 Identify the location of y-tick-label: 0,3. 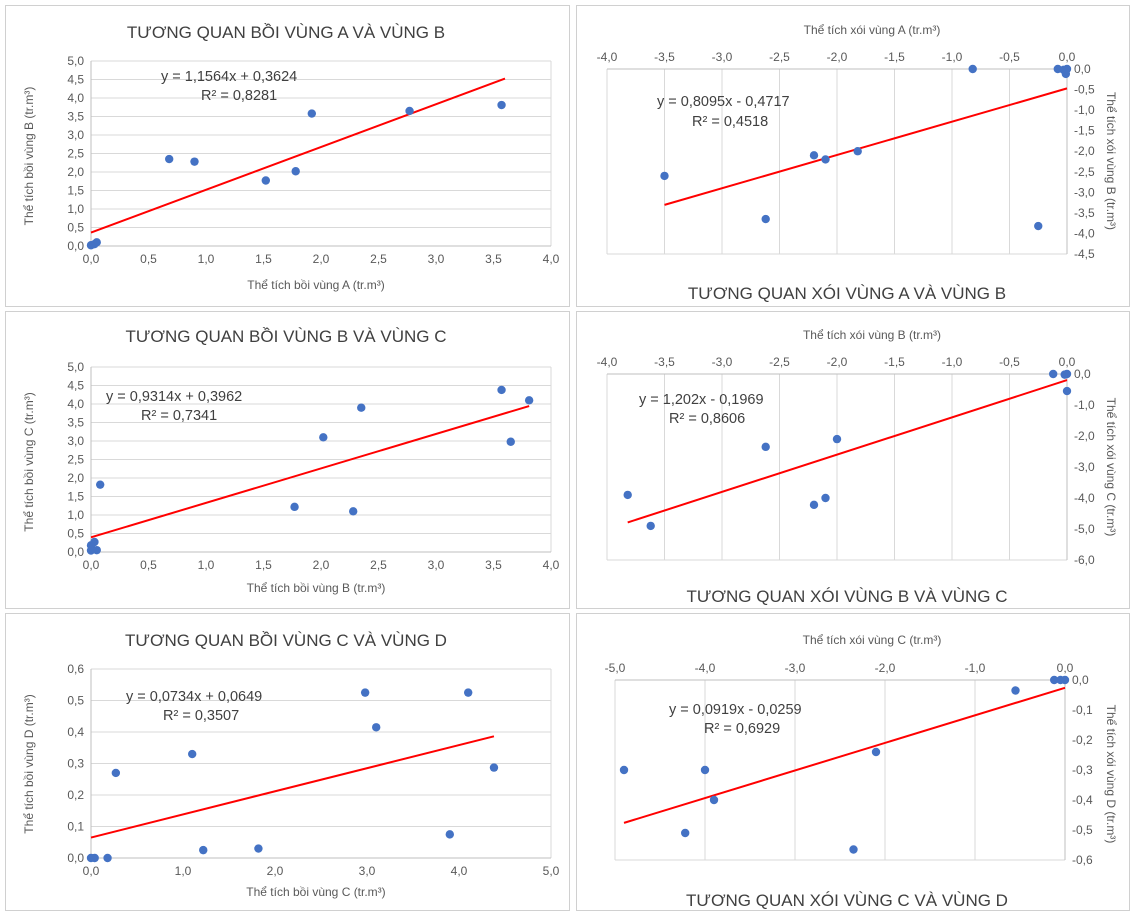
(75, 764).